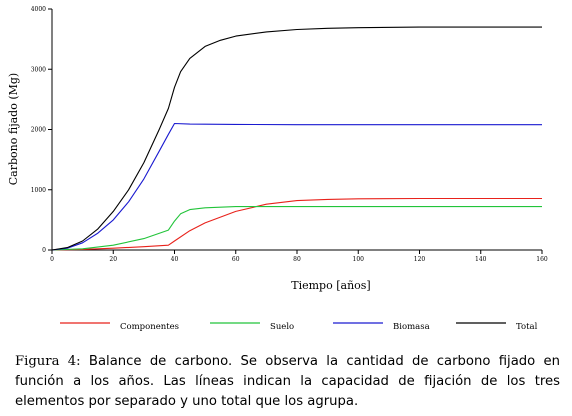 The height and width of the screenshot is (416, 572). I want to click on y-tick-label: 1000, so click(38, 190).